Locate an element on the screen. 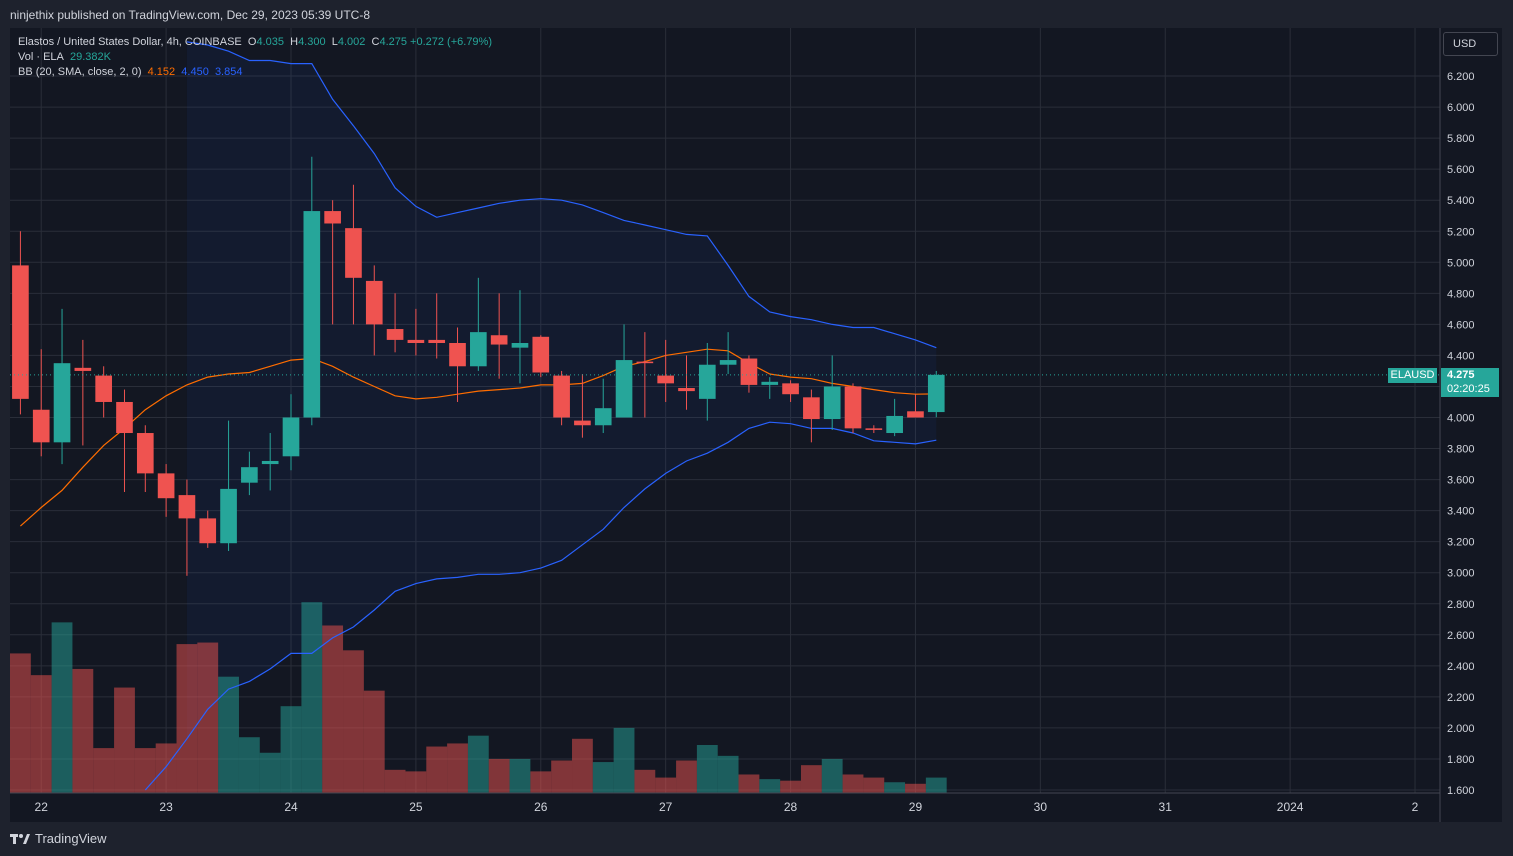 The width and height of the screenshot is (1513, 856). price-tick-label: 6.000 is located at coordinates (1461, 108).